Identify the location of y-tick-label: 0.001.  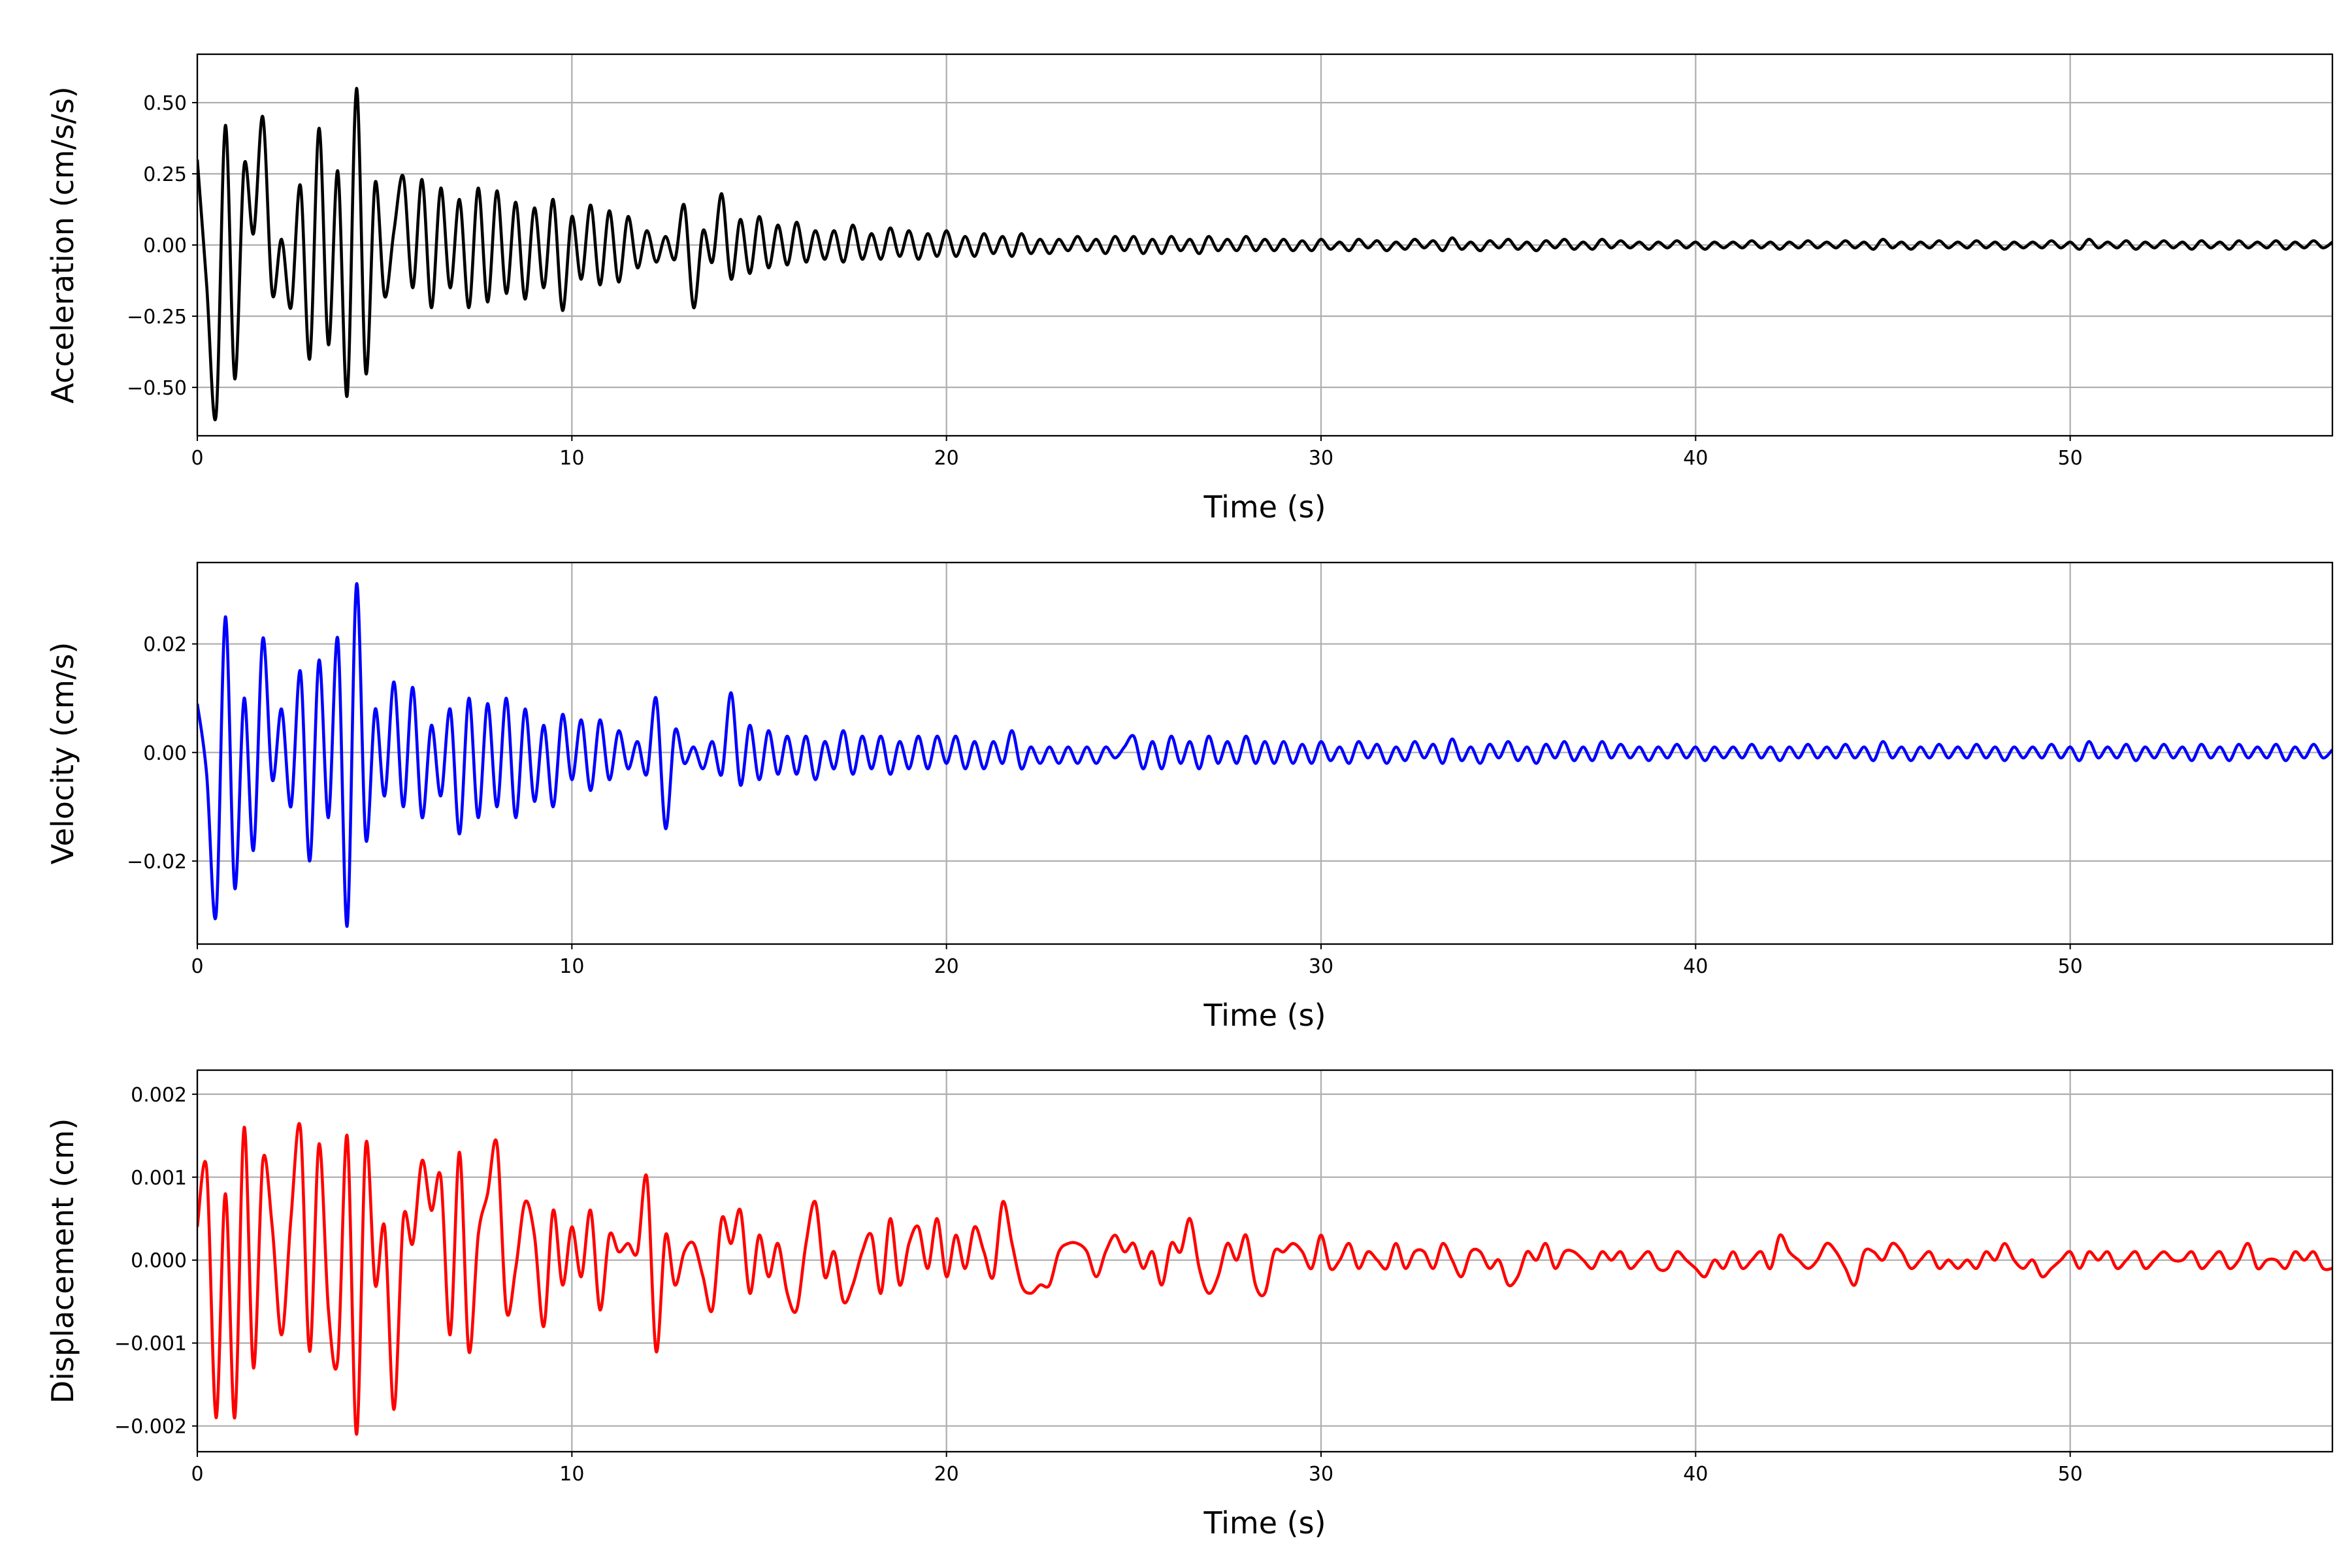
(159, 1178).